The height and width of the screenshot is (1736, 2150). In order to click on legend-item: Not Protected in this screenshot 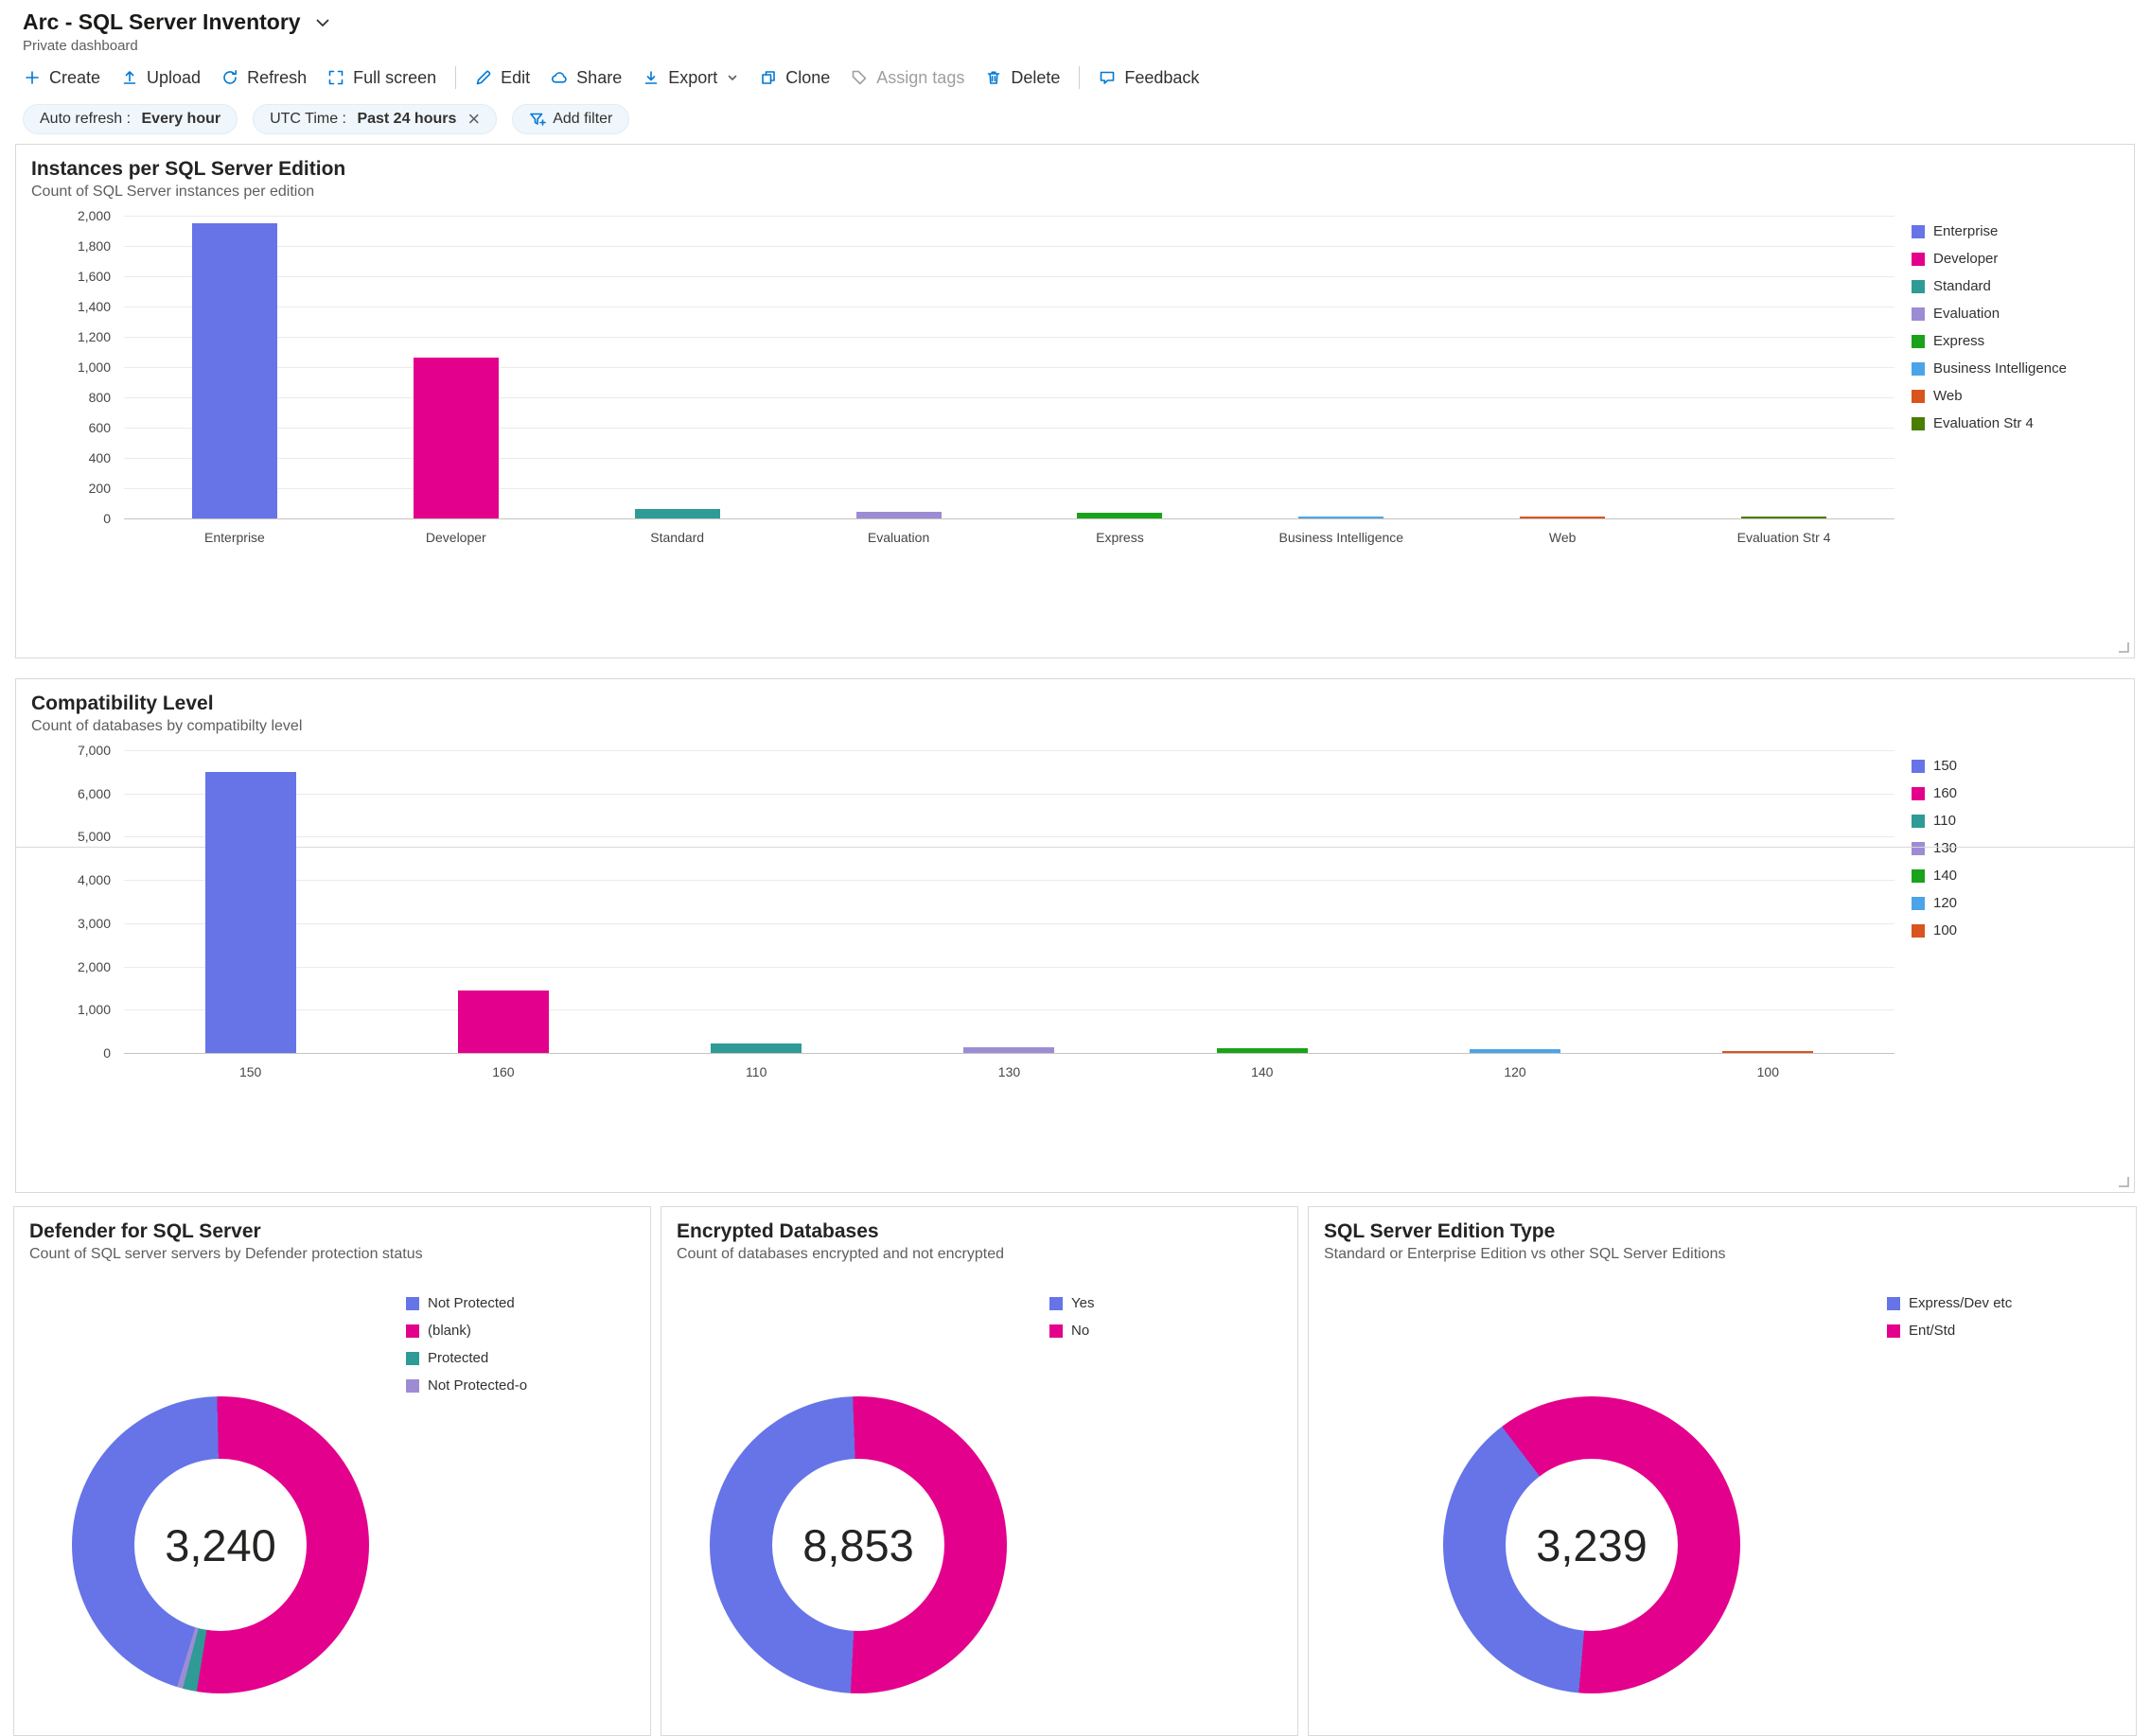, I will do `click(467, 1303)`.